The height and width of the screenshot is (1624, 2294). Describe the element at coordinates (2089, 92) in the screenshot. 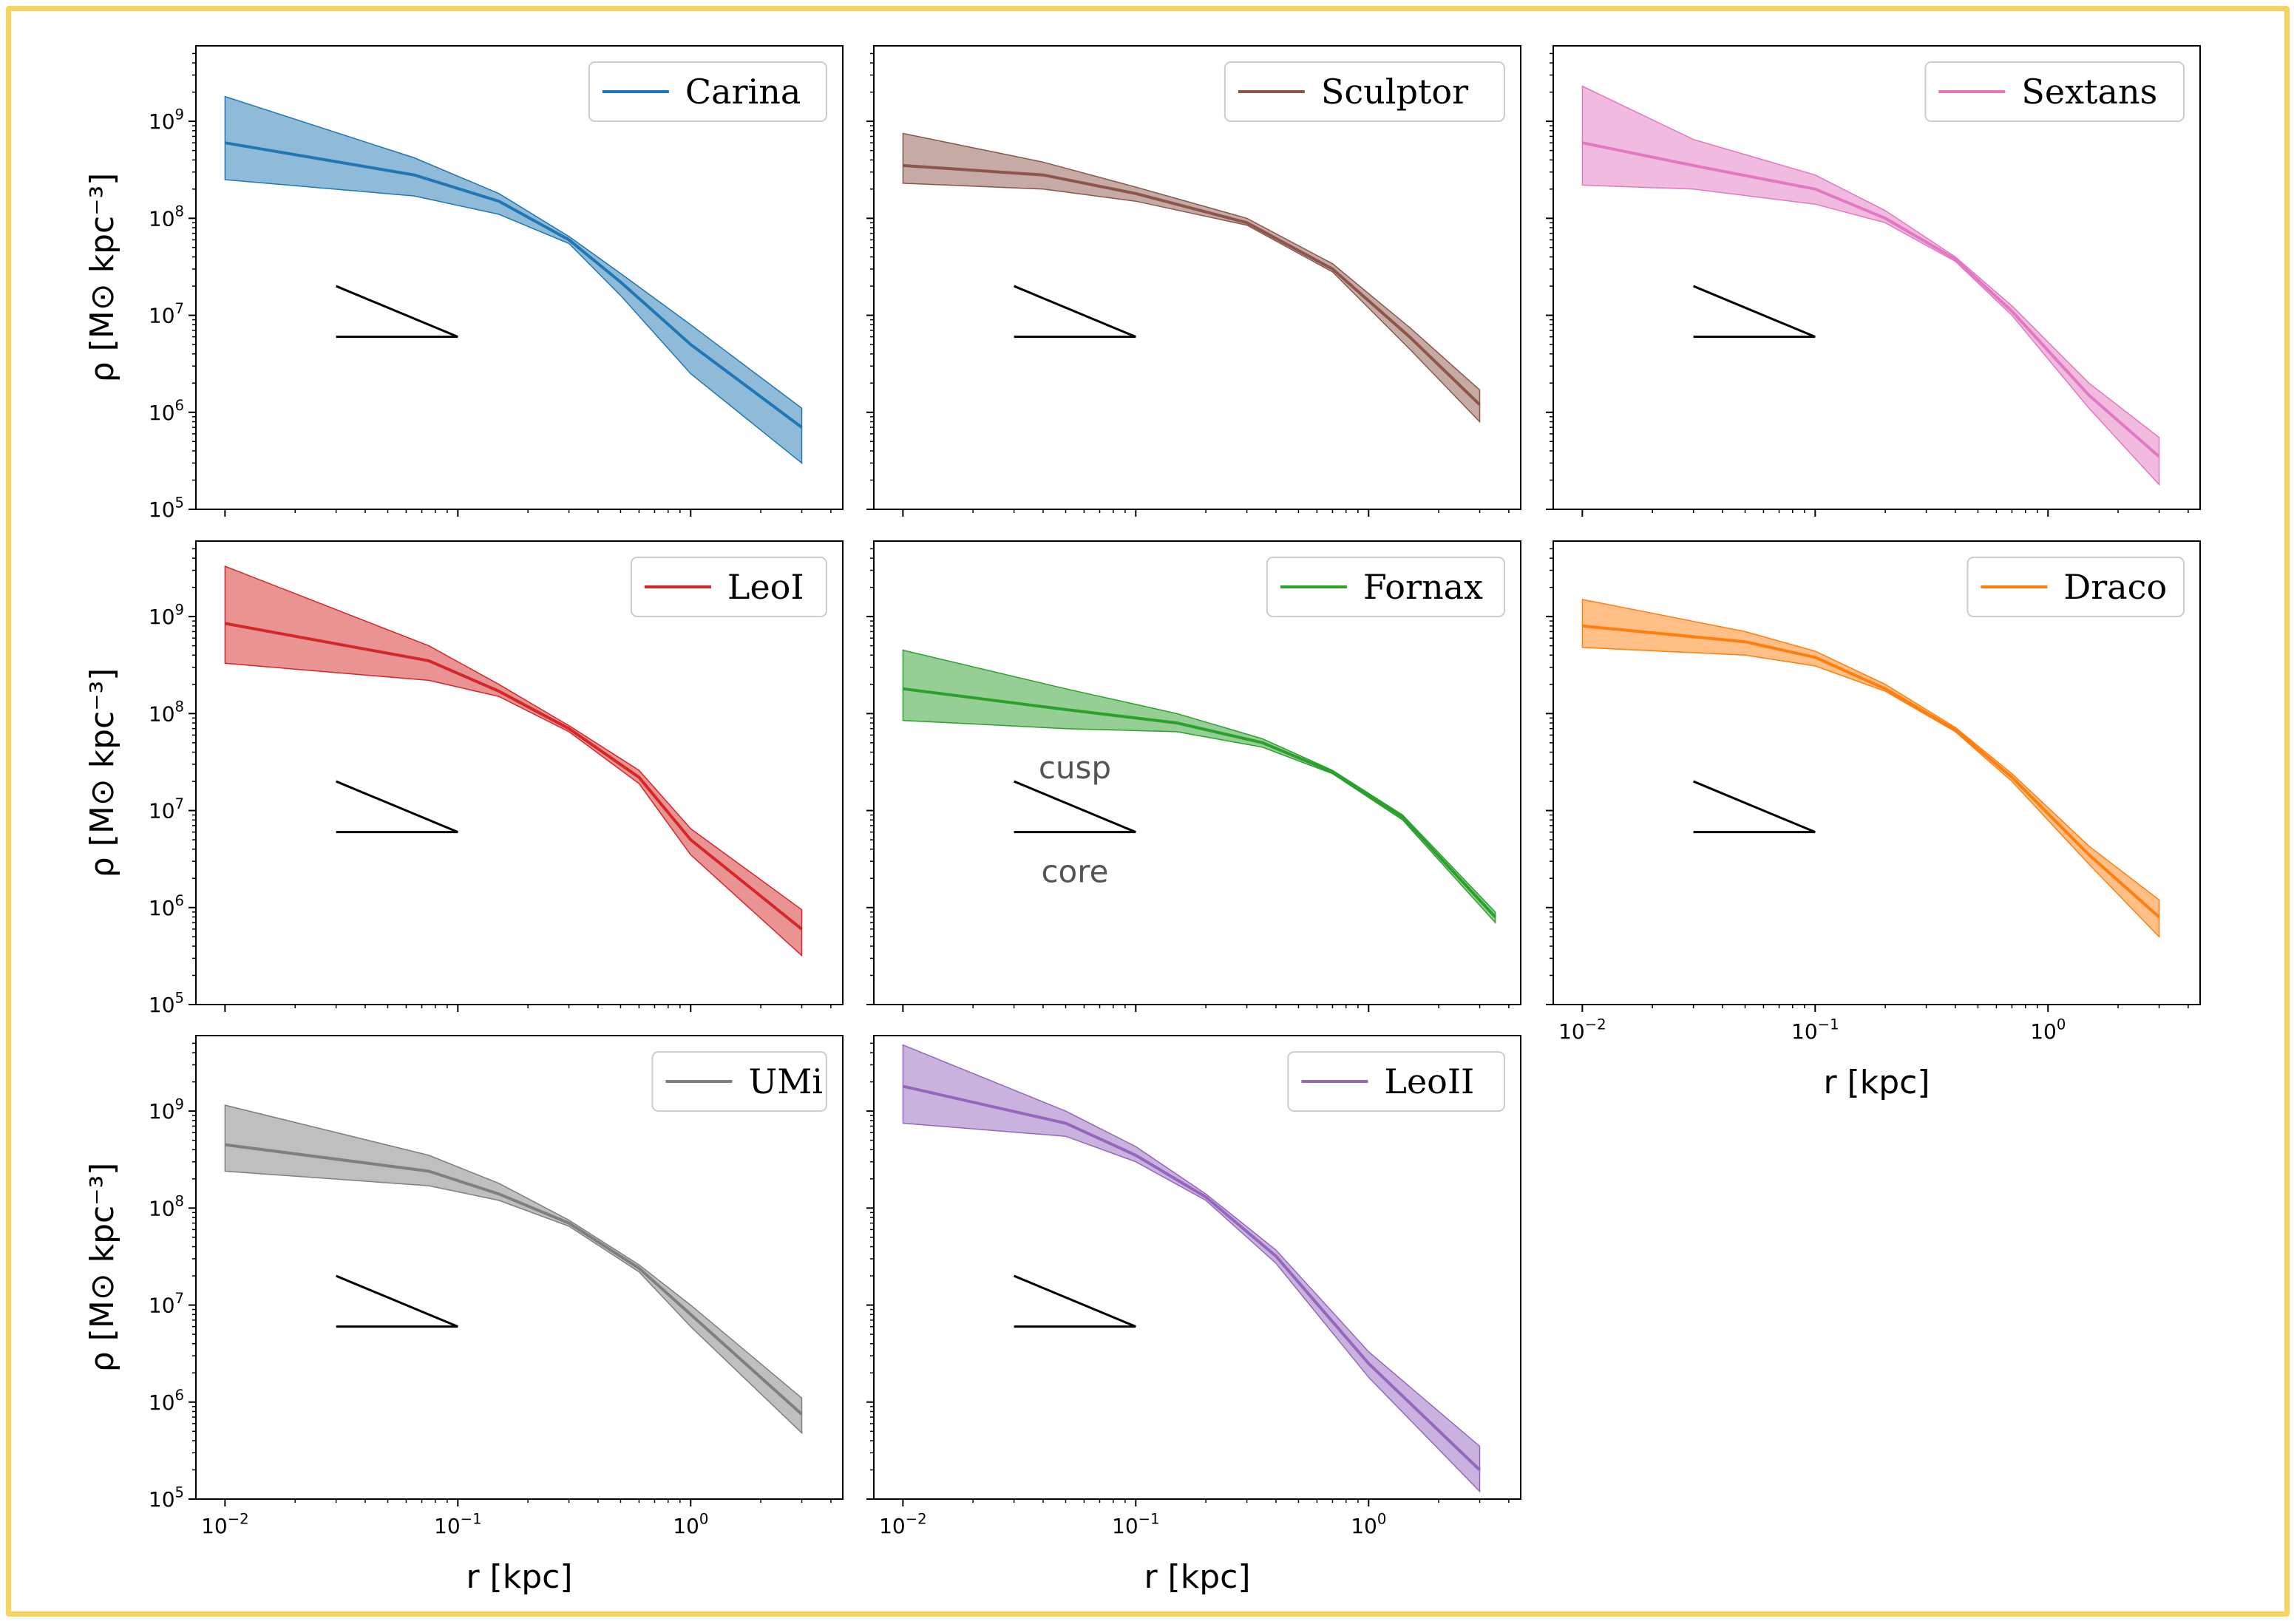

I see `legend-label-sextans: Sextans` at that location.